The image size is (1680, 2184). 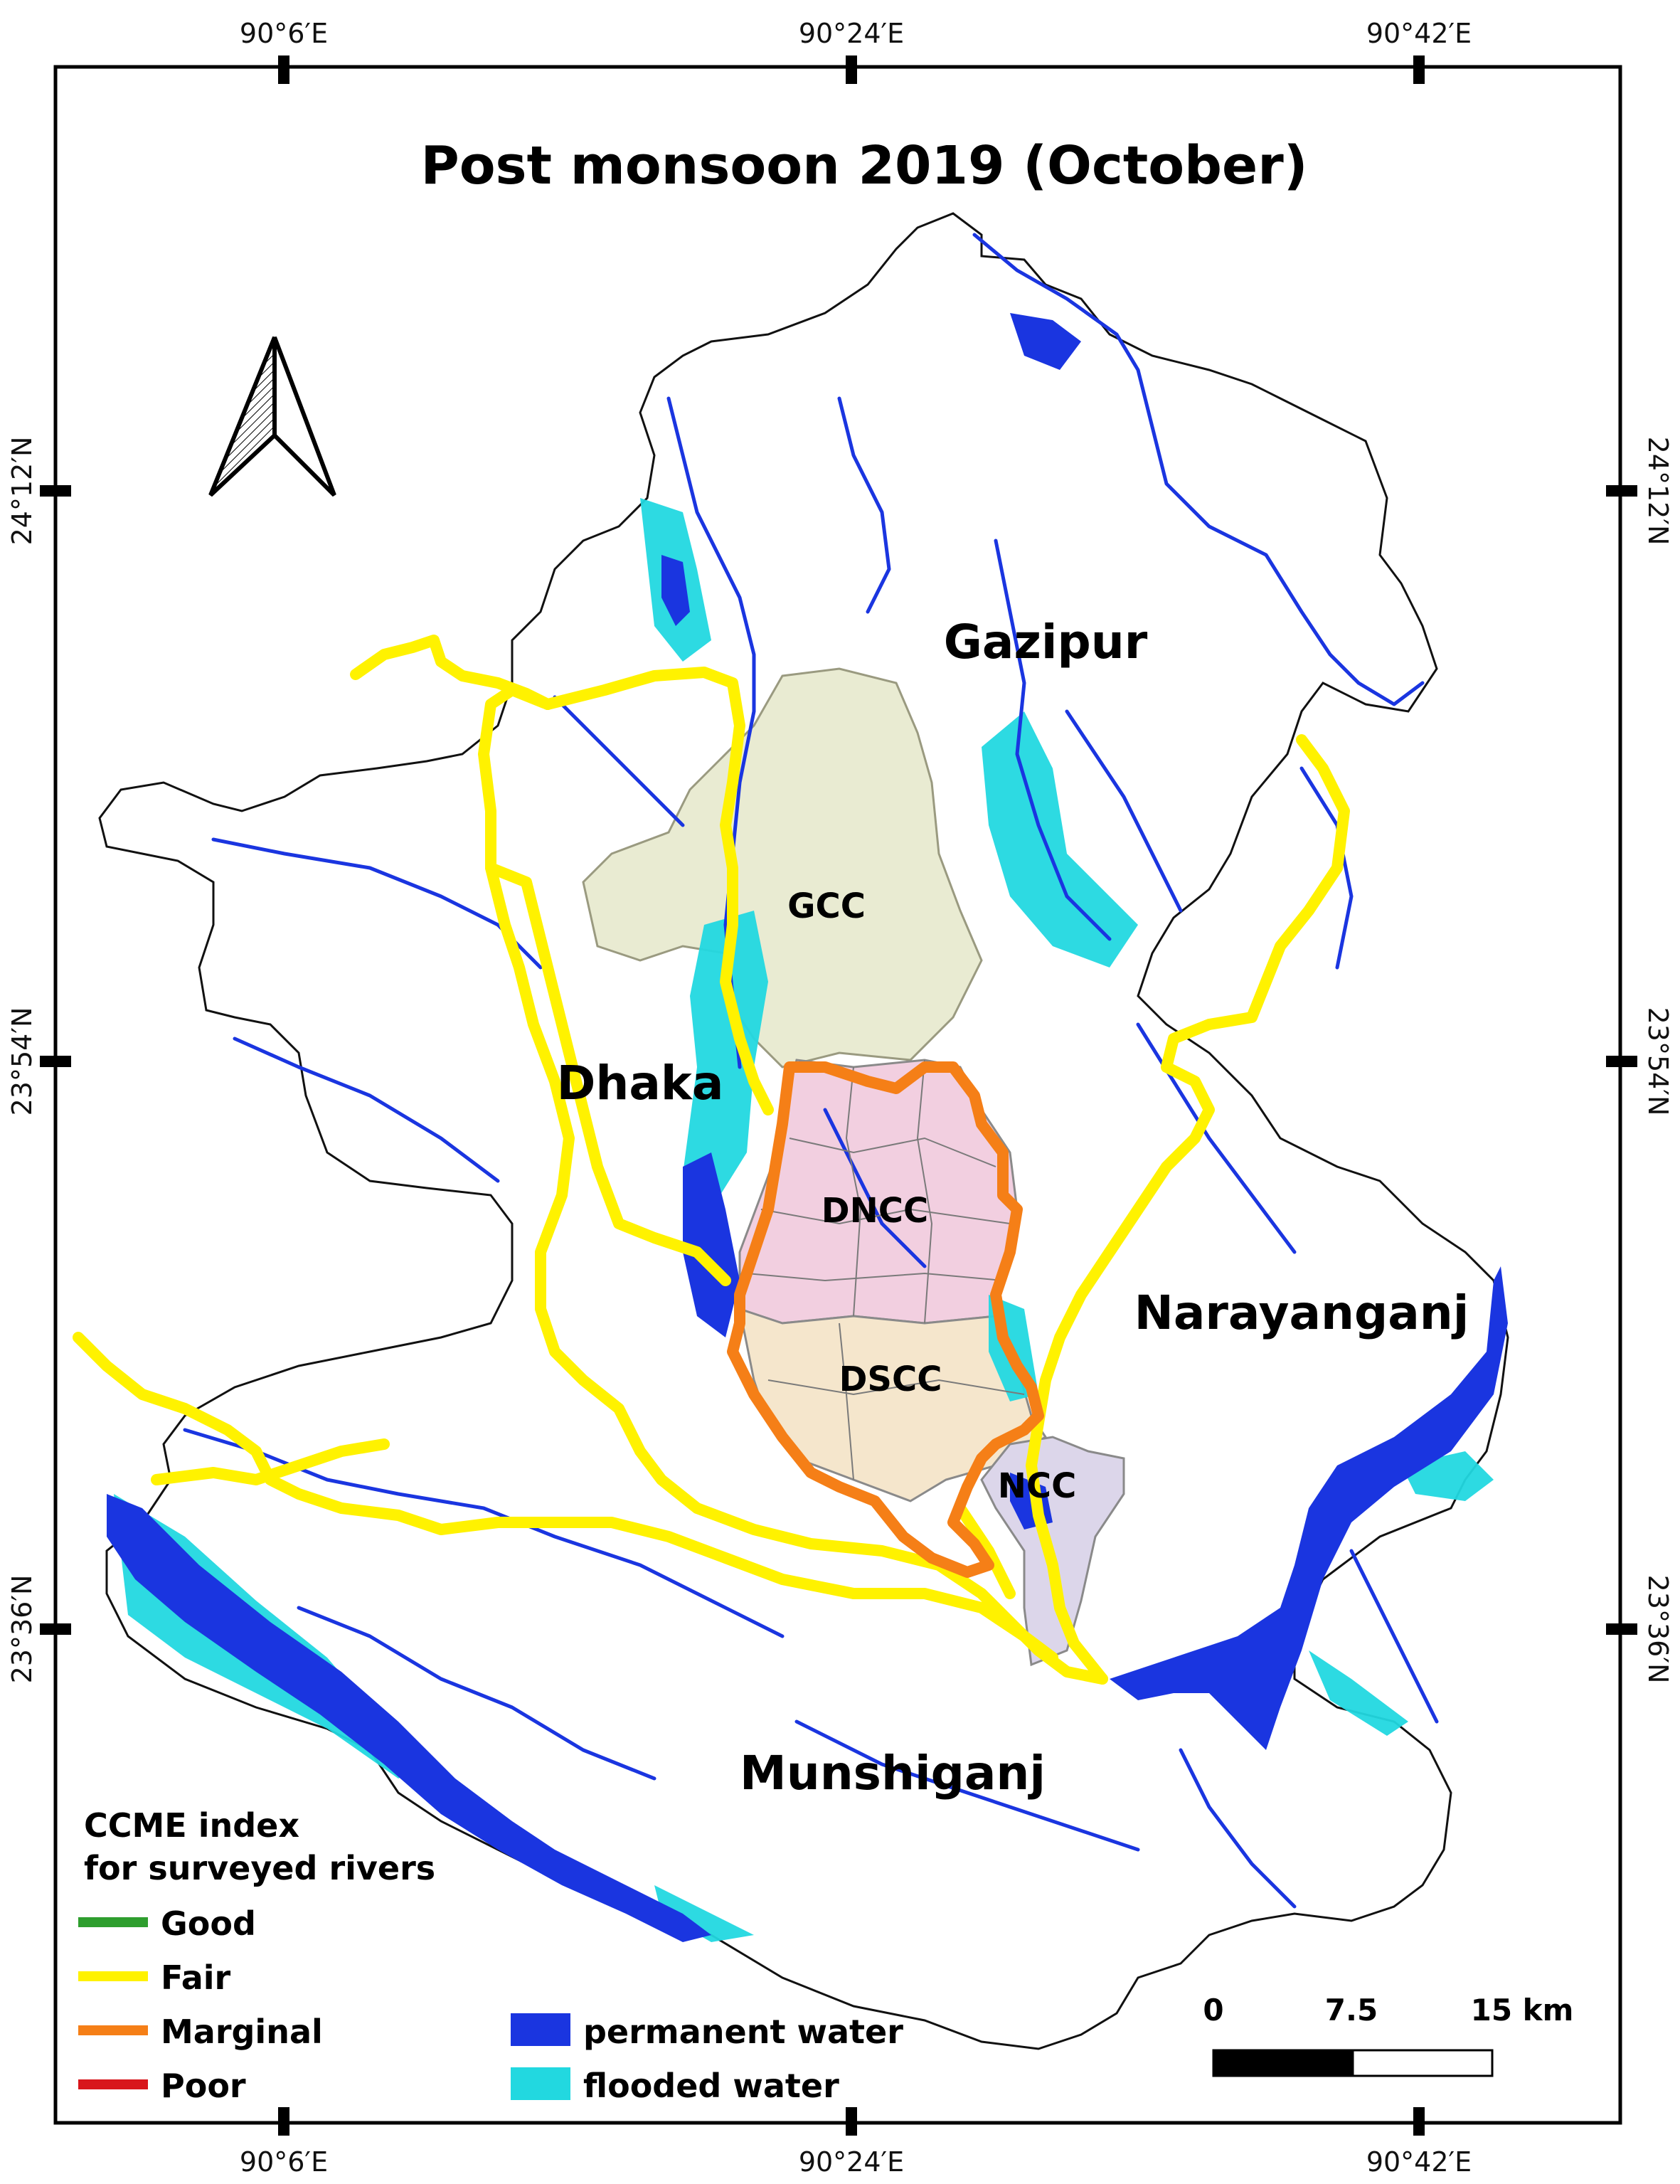 I want to click on right-tick-label: 23°54′N, so click(x=1658, y=1061).